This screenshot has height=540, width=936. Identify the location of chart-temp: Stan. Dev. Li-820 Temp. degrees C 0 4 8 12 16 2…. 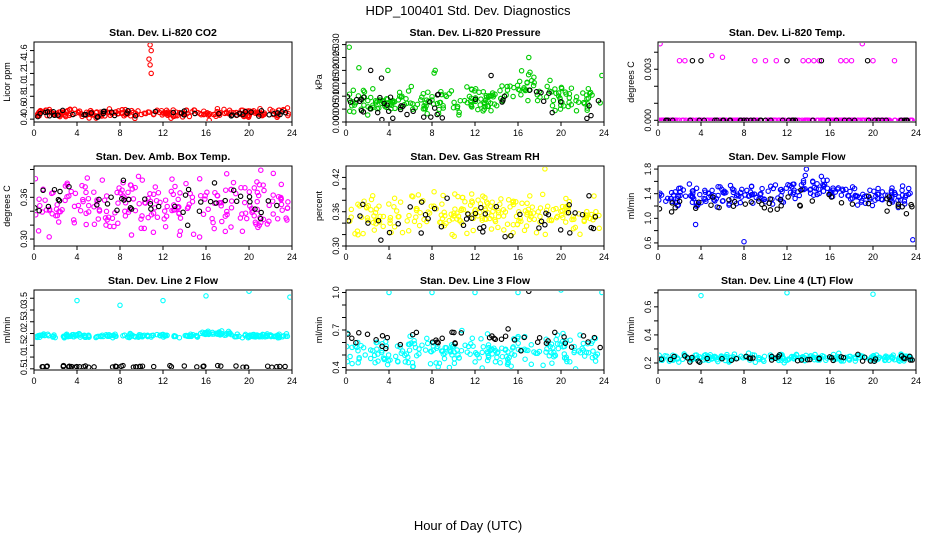
(773, 82).